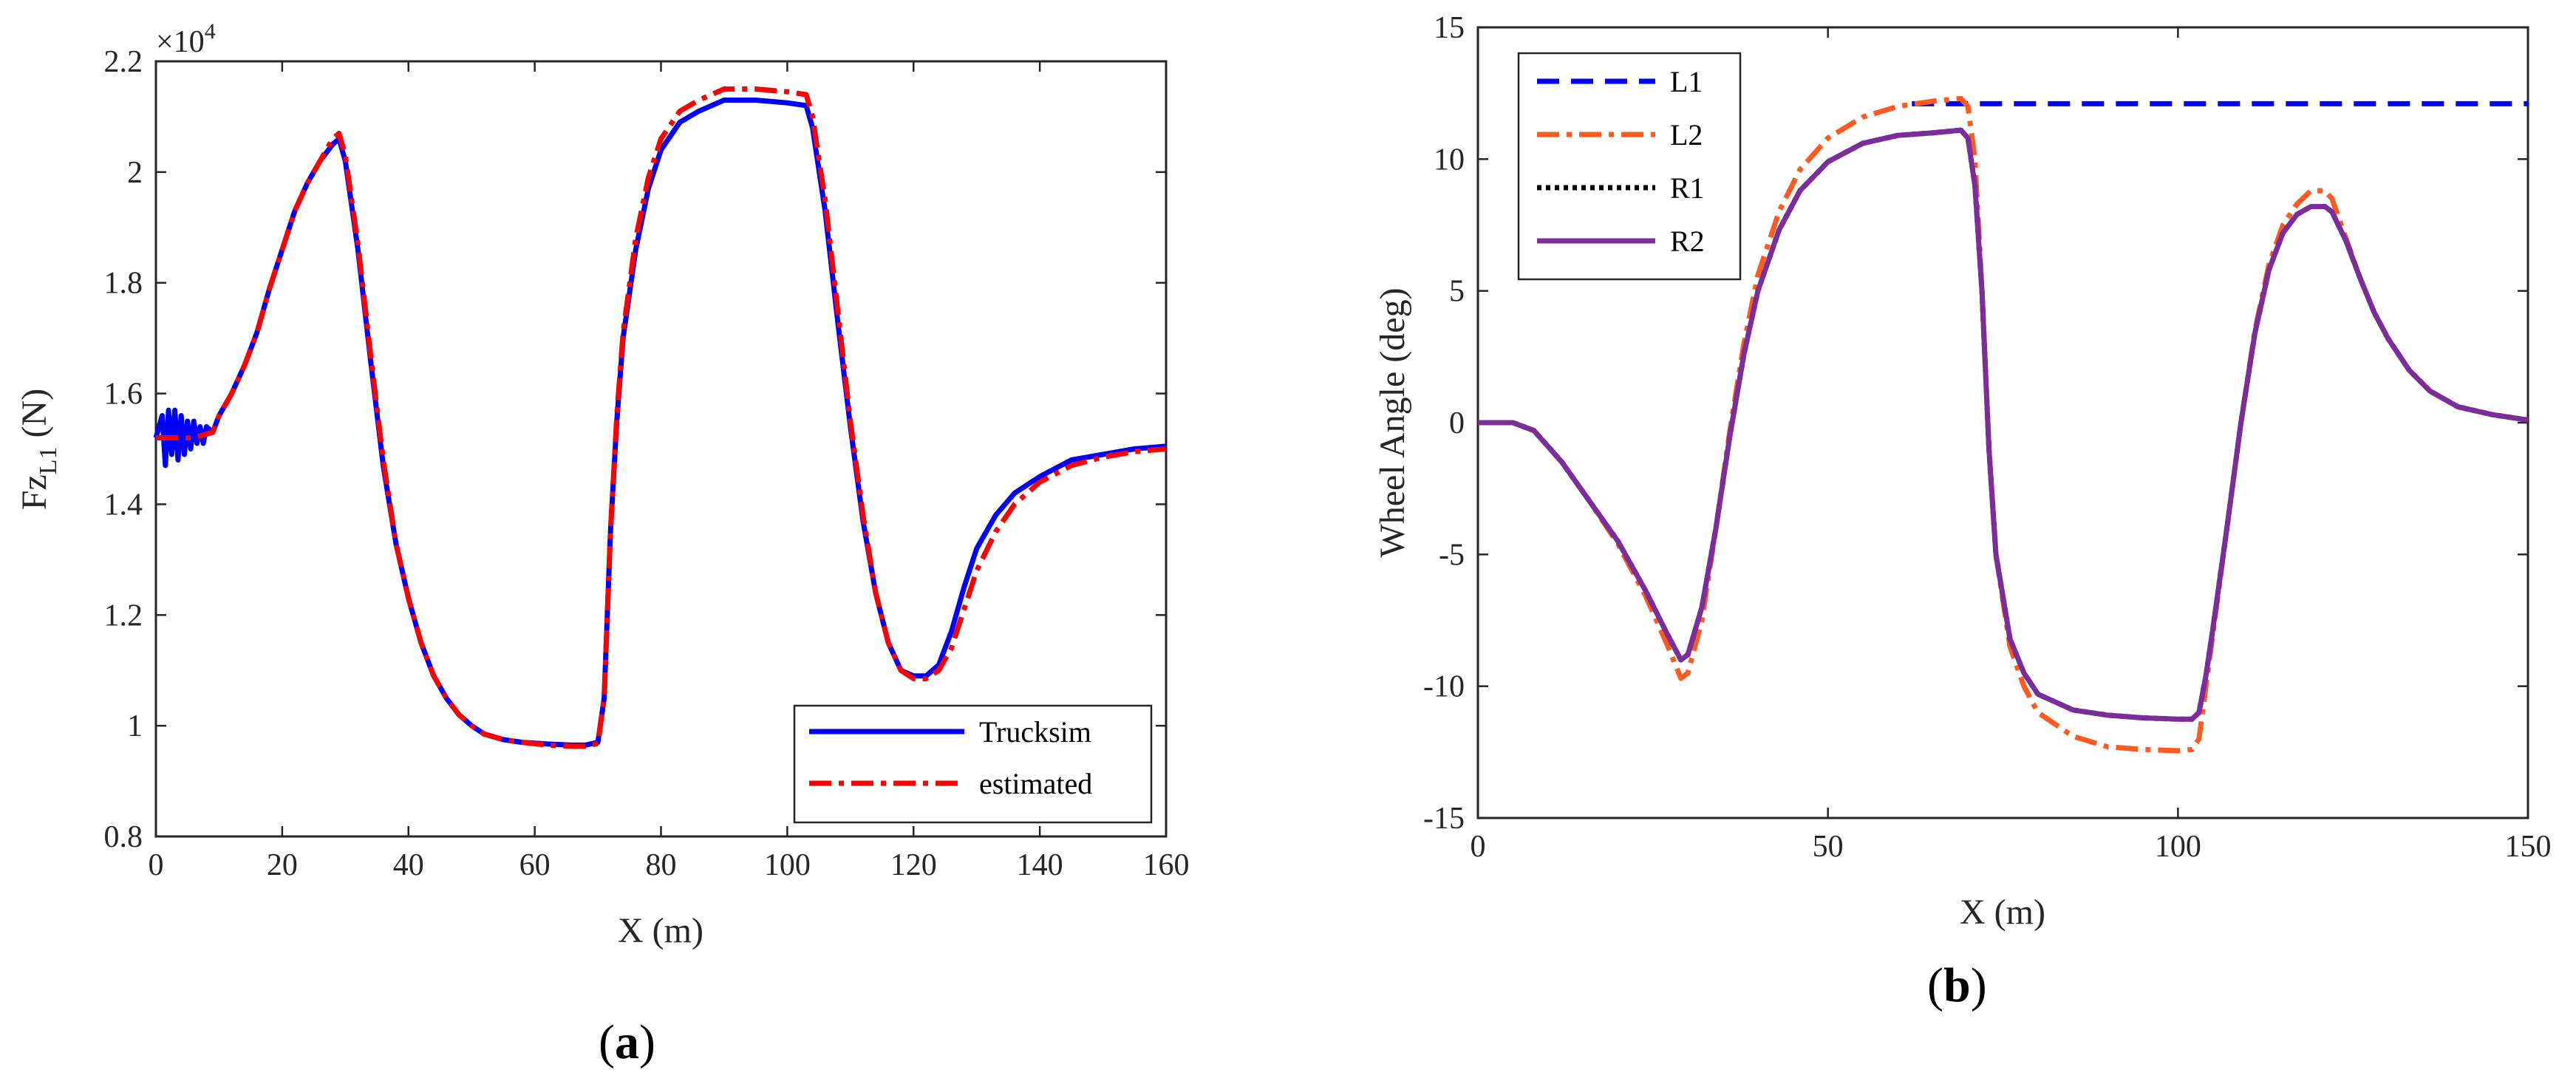 This screenshot has height=1084, width=2576. I want to click on y-axis-label-a: FzL1 (N), so click(38, 449).